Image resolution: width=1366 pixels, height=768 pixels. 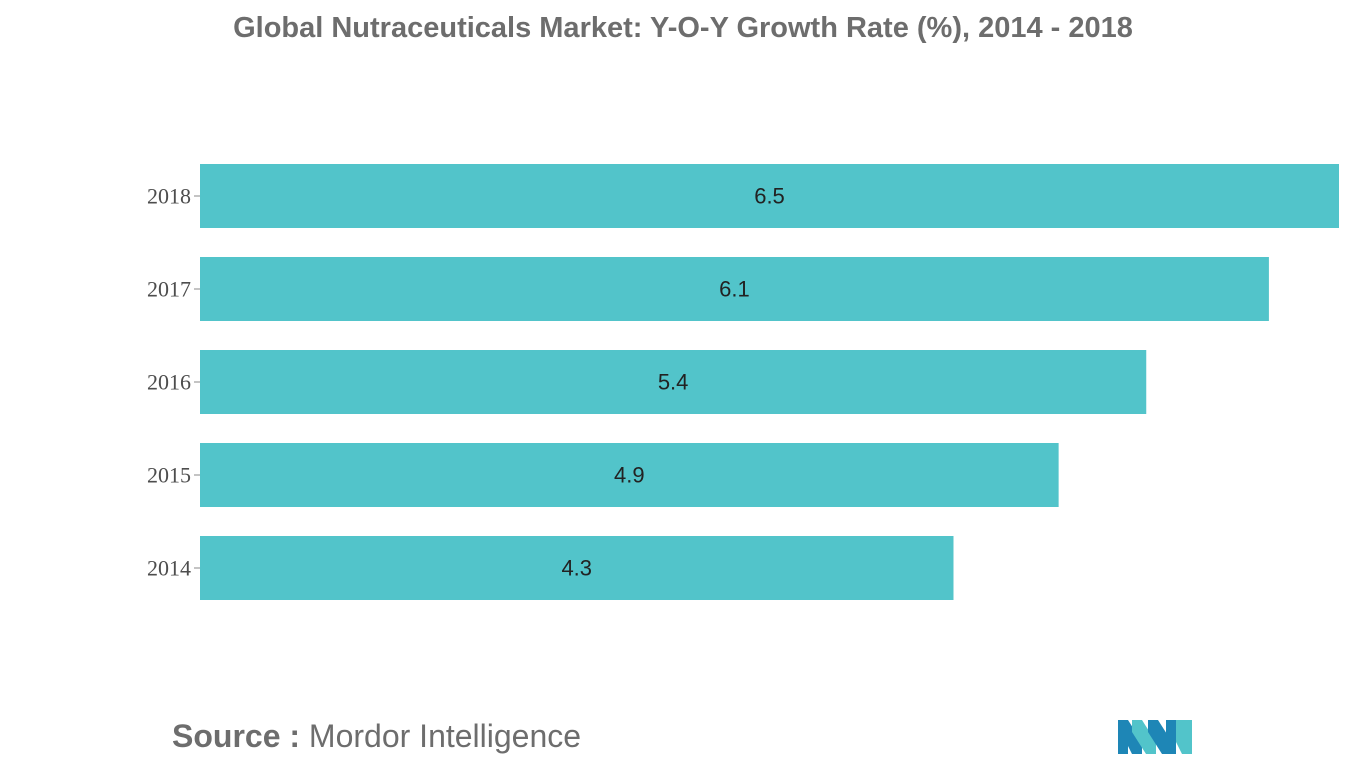 I want to click on source-note: Source : Mordor Intelligence, so click(x=376, y=736).